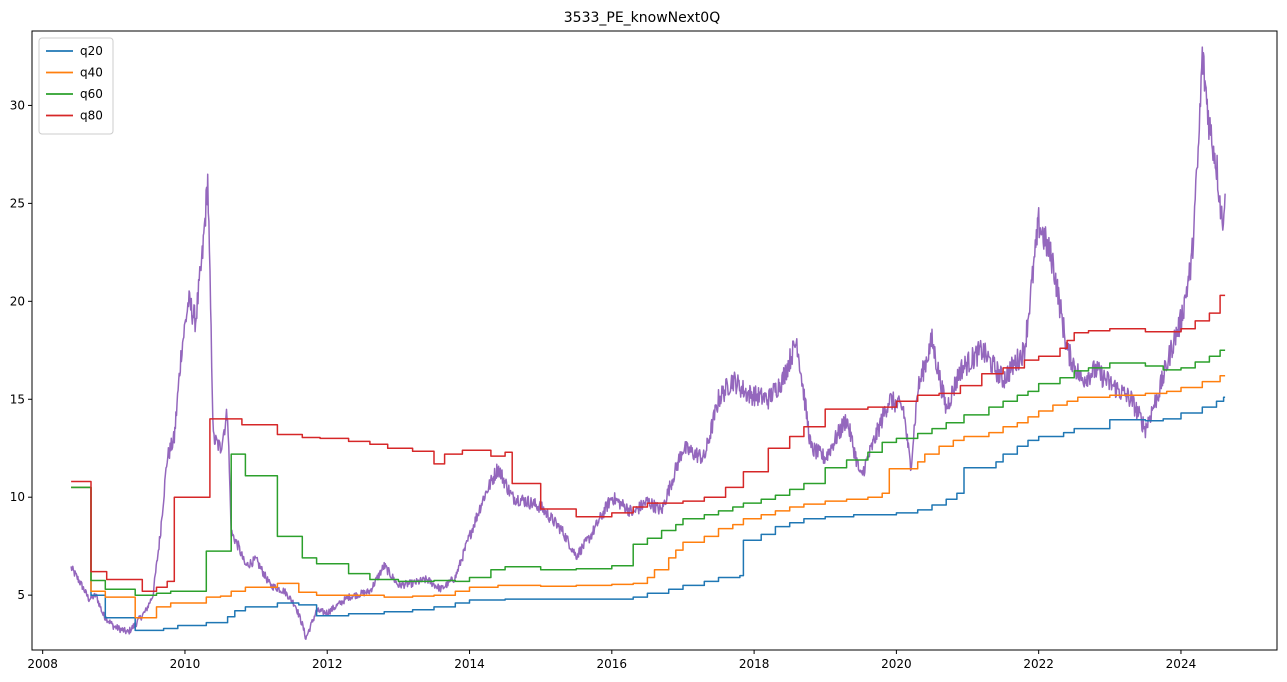 This screenshot has height=682, width=1287. What do you see at coordinates (469, 664) in the screenshot?
I see `x-tick-label: 2014` at bounding box center [469, 664].